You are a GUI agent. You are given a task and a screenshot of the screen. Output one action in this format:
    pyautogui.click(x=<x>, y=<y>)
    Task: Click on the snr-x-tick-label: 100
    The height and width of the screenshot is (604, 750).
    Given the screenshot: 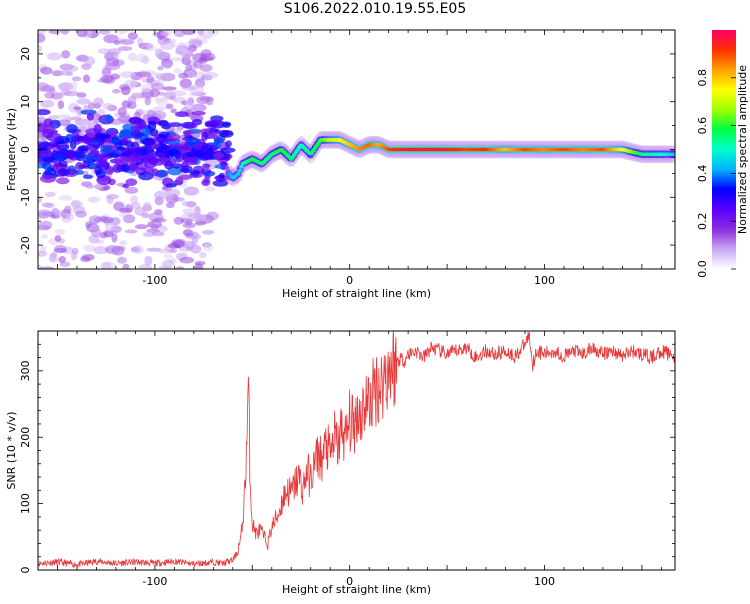 What is the action you would take?
    pyautogui.click(x=544, y=581)
    